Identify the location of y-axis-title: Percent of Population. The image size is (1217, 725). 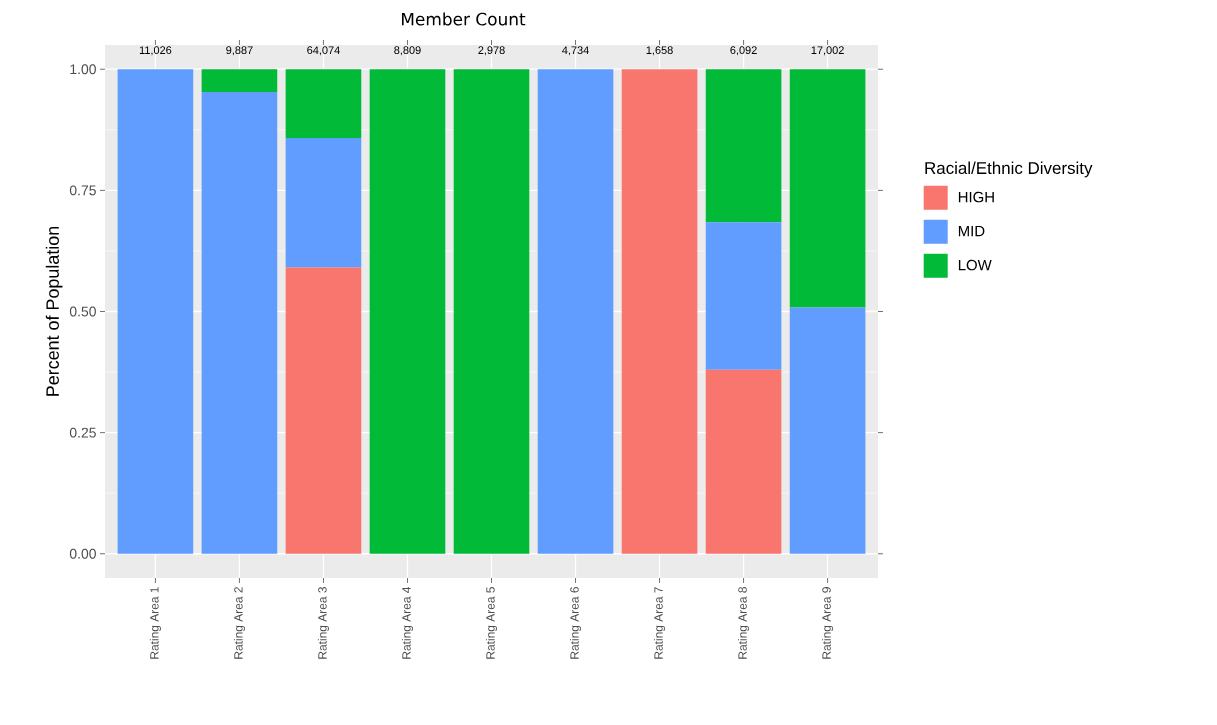
(54, 311).